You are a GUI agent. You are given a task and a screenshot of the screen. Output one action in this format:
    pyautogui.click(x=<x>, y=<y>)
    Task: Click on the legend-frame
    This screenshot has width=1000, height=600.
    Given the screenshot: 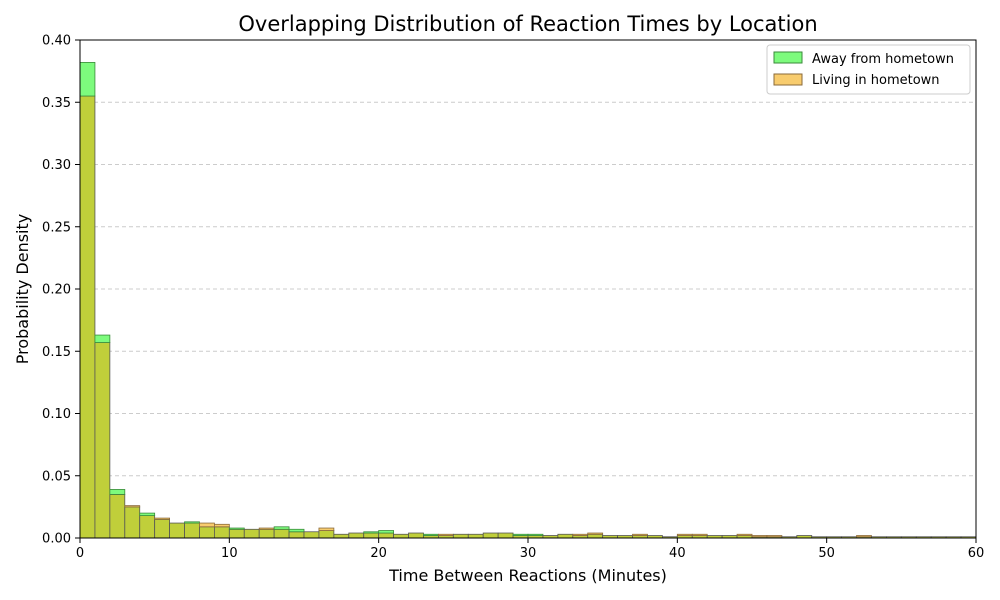 What is the action you would take?
    pyautogui.click(x=868, y=69)
    